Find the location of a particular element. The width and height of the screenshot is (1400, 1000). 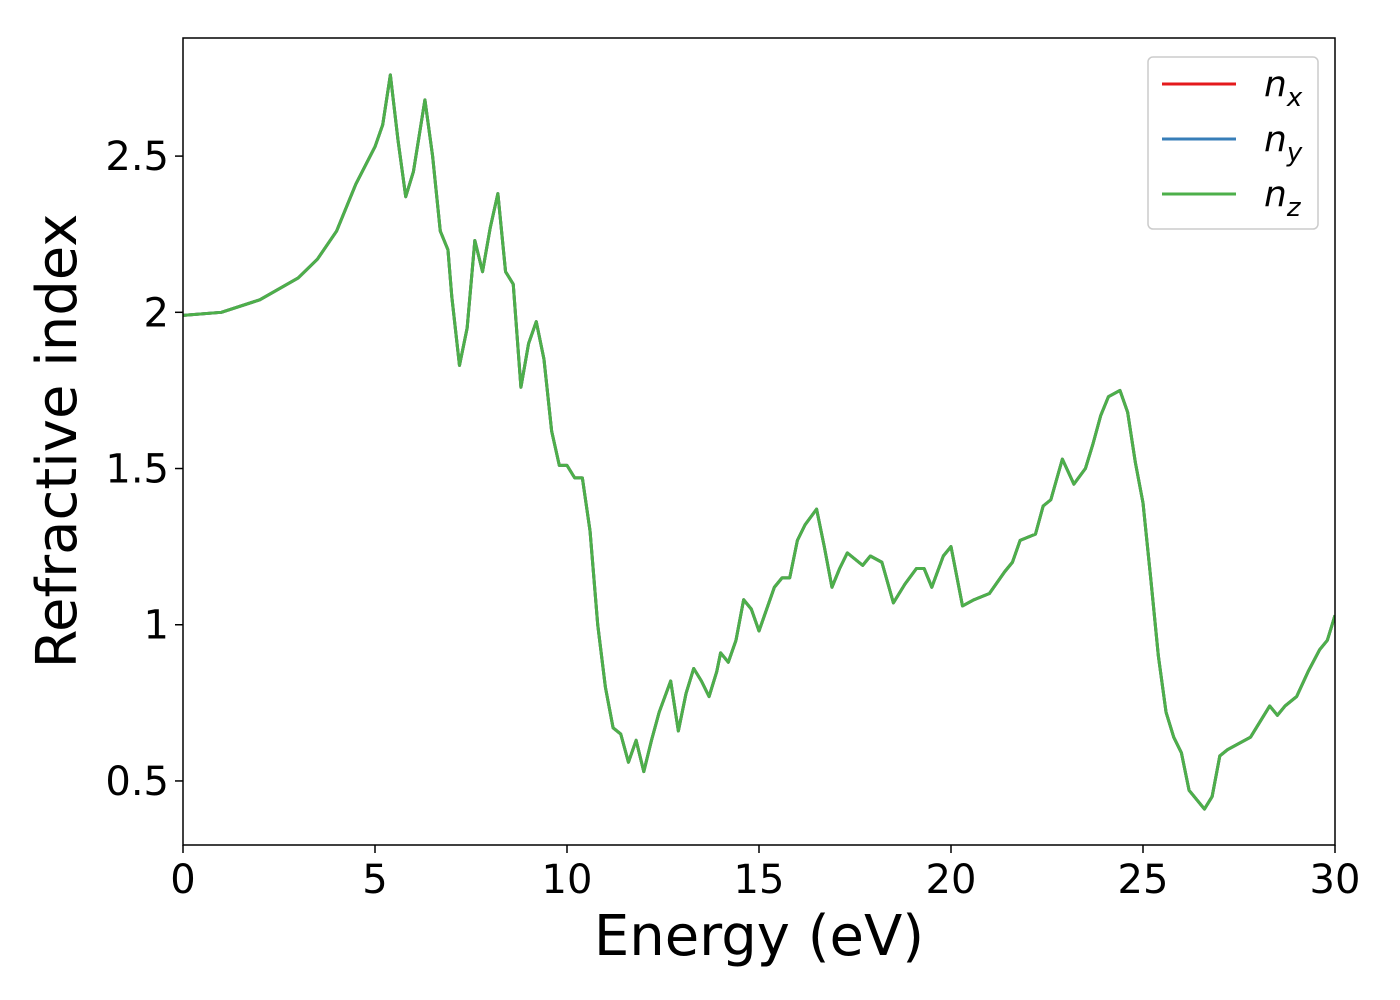

y-tick-label: 2.5 is located at coordinates (137, 157).